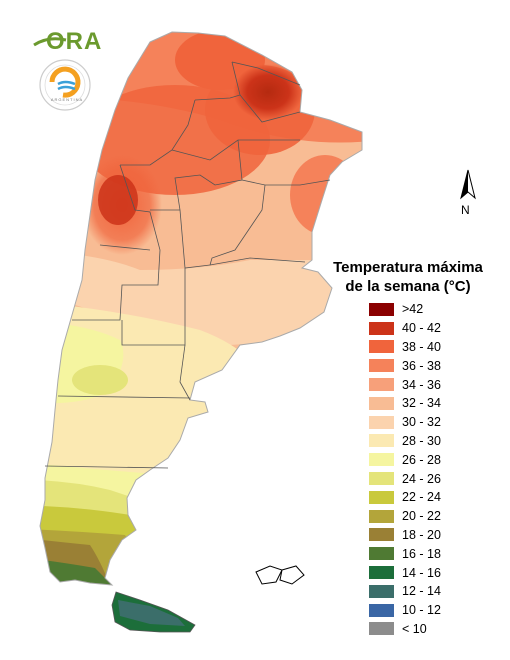 The height and width of the screenshot is (660, 510). What do you see at coordinates (421, 516) in the screenshot?
I see `legend-label: 20 - 22` at bounding box center [421, 516].